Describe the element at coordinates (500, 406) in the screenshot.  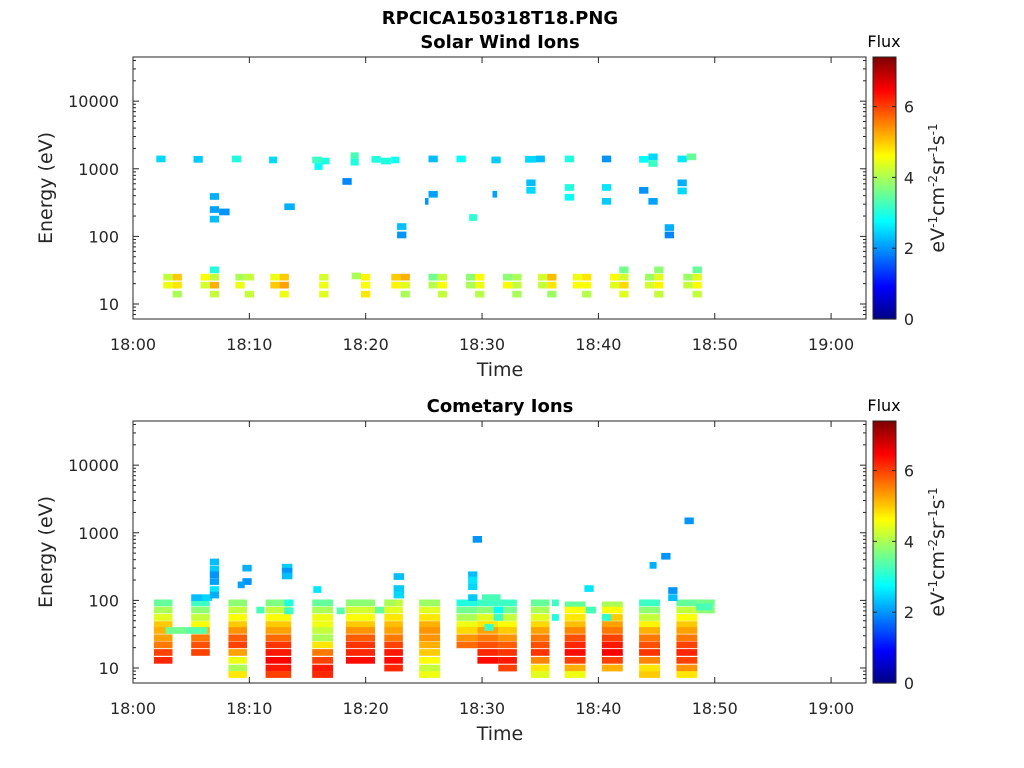
I see `panel-title: Cometary Ions` at that location.